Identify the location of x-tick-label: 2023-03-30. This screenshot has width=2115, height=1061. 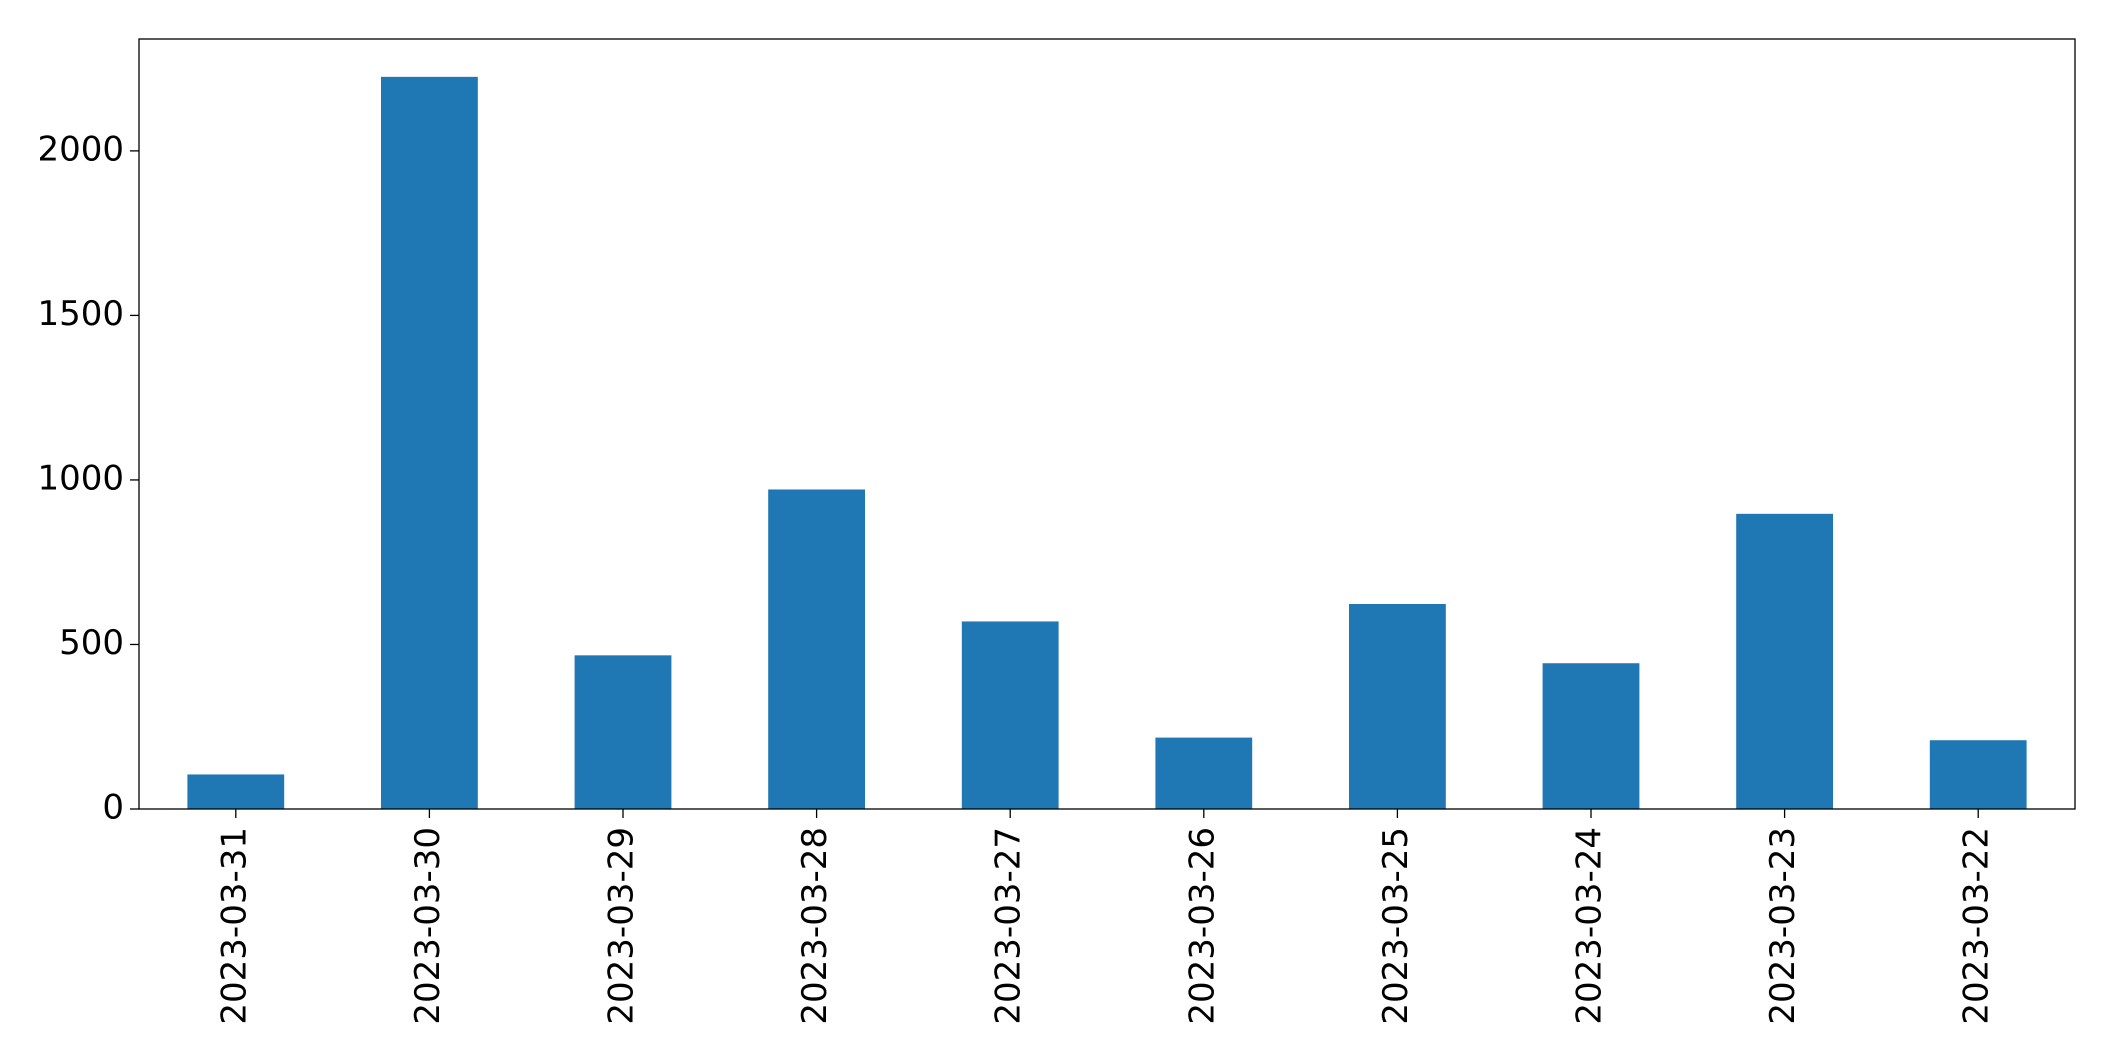
(428, 926).